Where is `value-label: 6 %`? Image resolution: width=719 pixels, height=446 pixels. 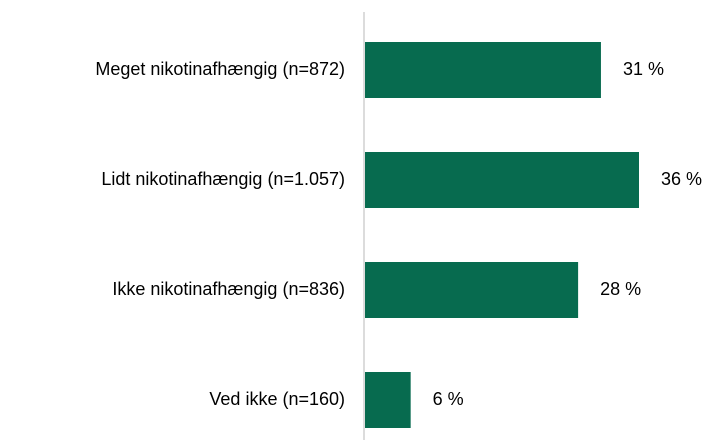
value-label: 6 % is located at coordinates (448, 399).